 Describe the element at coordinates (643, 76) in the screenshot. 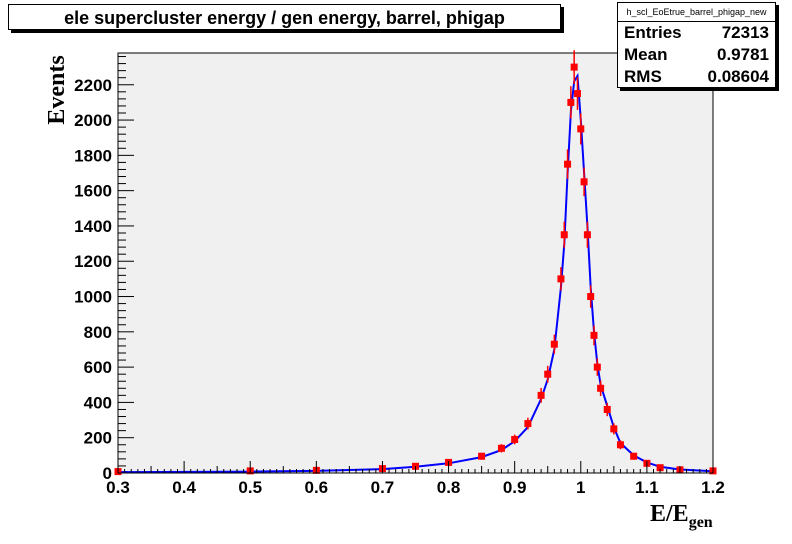

I see `rms-label: RMS` at that location.